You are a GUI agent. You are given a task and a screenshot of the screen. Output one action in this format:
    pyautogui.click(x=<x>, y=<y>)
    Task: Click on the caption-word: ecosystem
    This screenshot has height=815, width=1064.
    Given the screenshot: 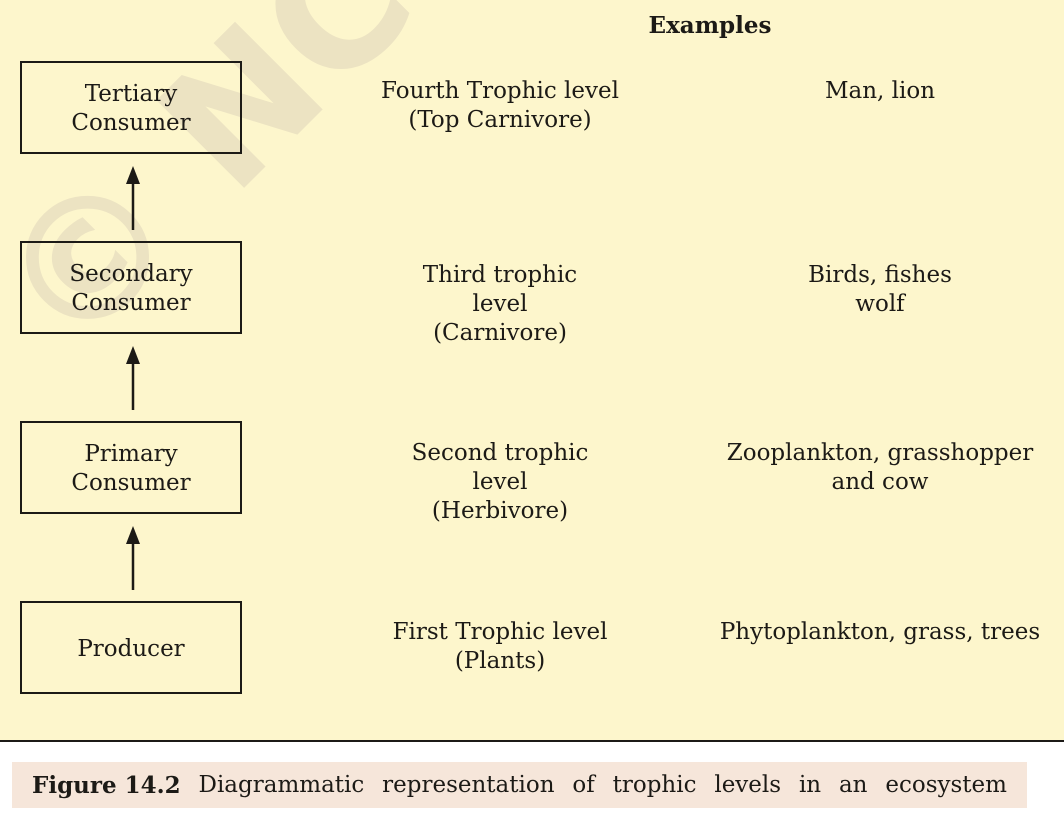 What is the action you would take?
    pyautogui.click(x=946, y=785)
    